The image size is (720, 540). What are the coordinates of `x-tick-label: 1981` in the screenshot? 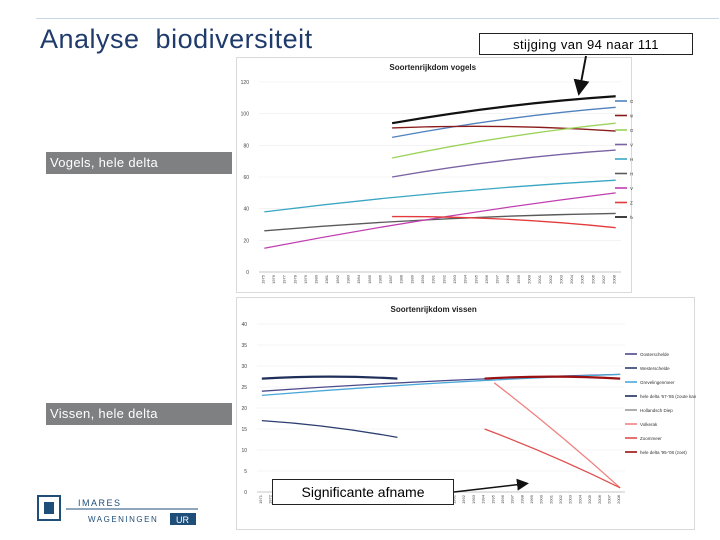 It's located at (326, 279).